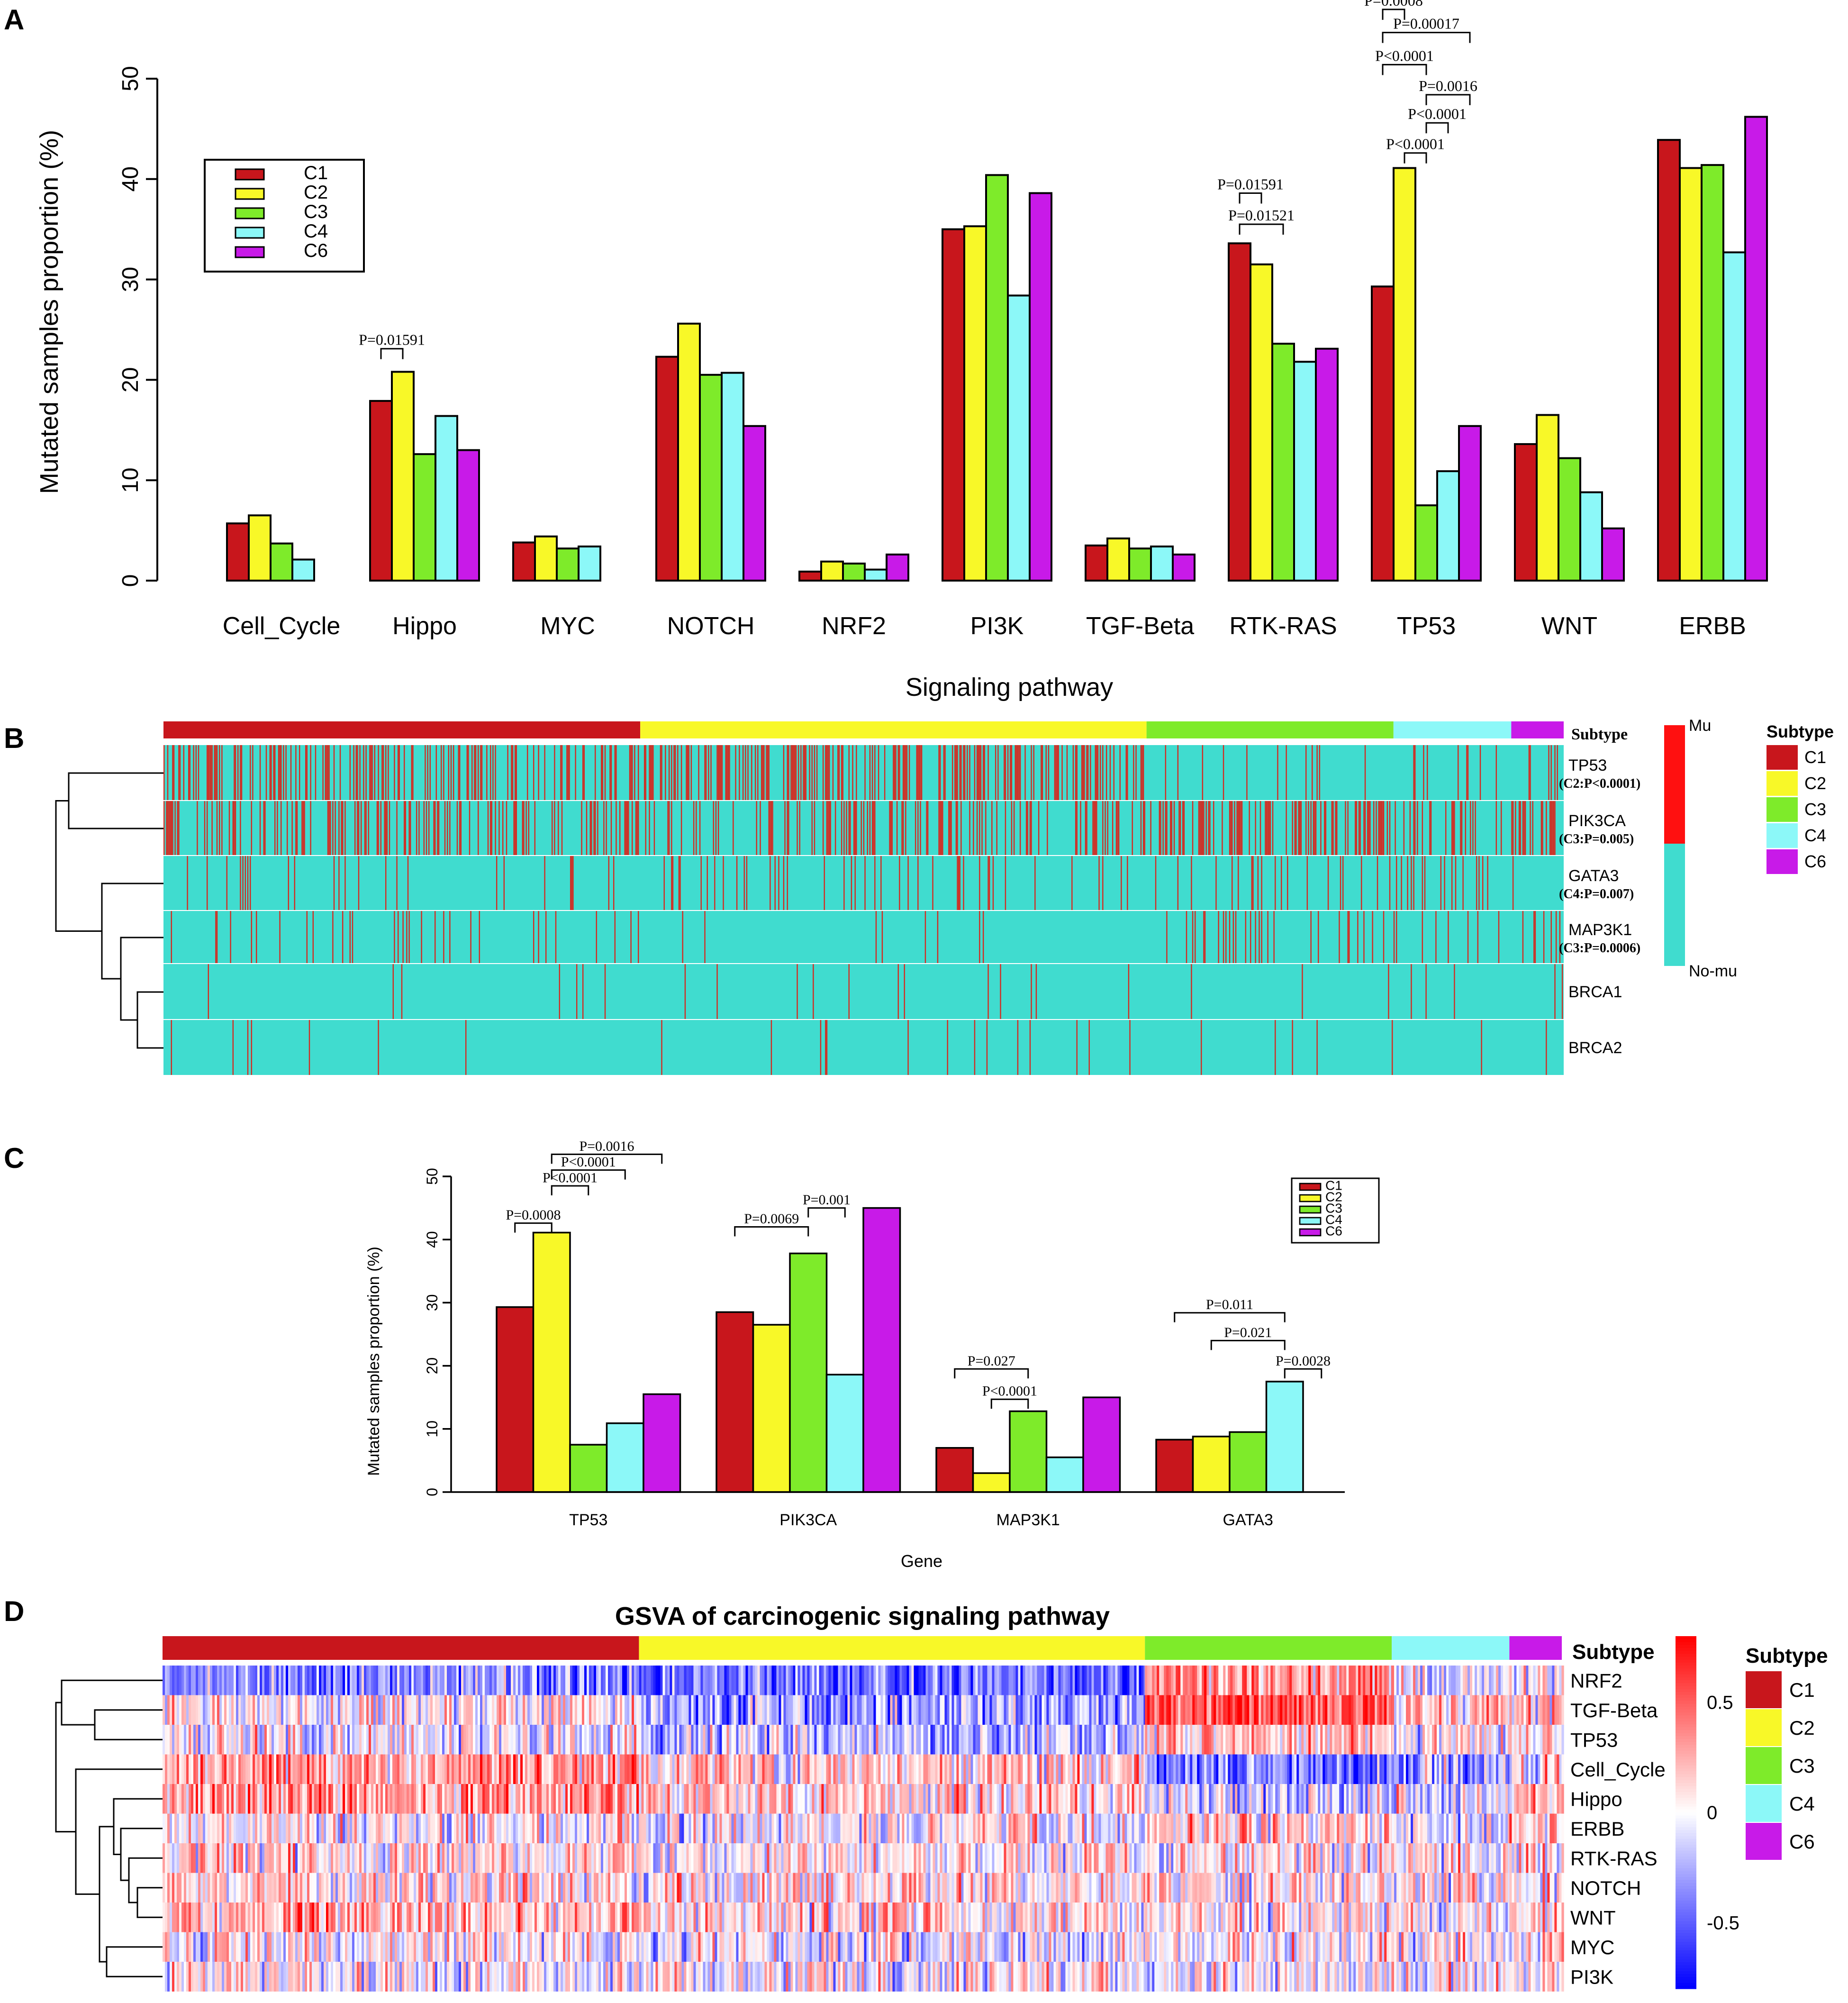 This screenshot has width=1848, height=2003. What do you see at coordinates (864, 883) in the screenshot?
I see `heatmap-row-gata3` at bounding box center [864, 883].